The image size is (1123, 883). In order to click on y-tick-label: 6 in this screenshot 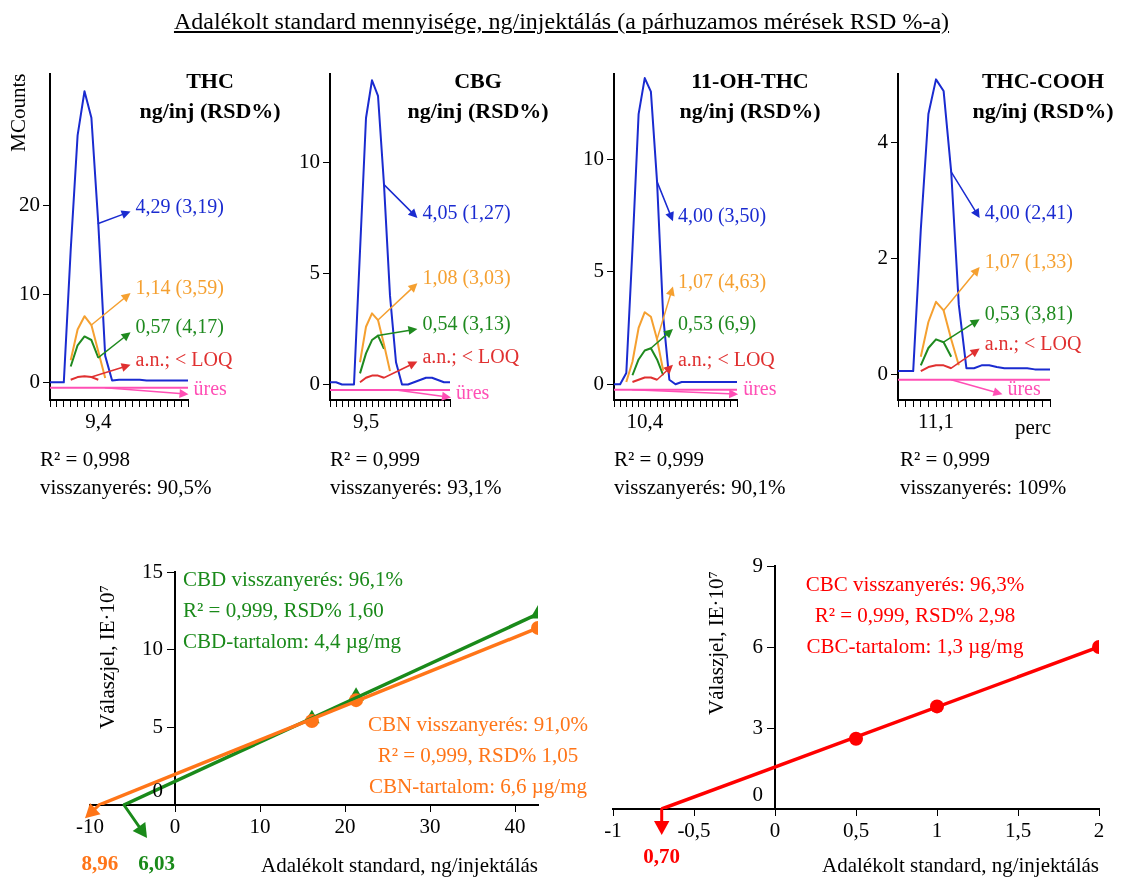, I will do `click(757, 645)`.